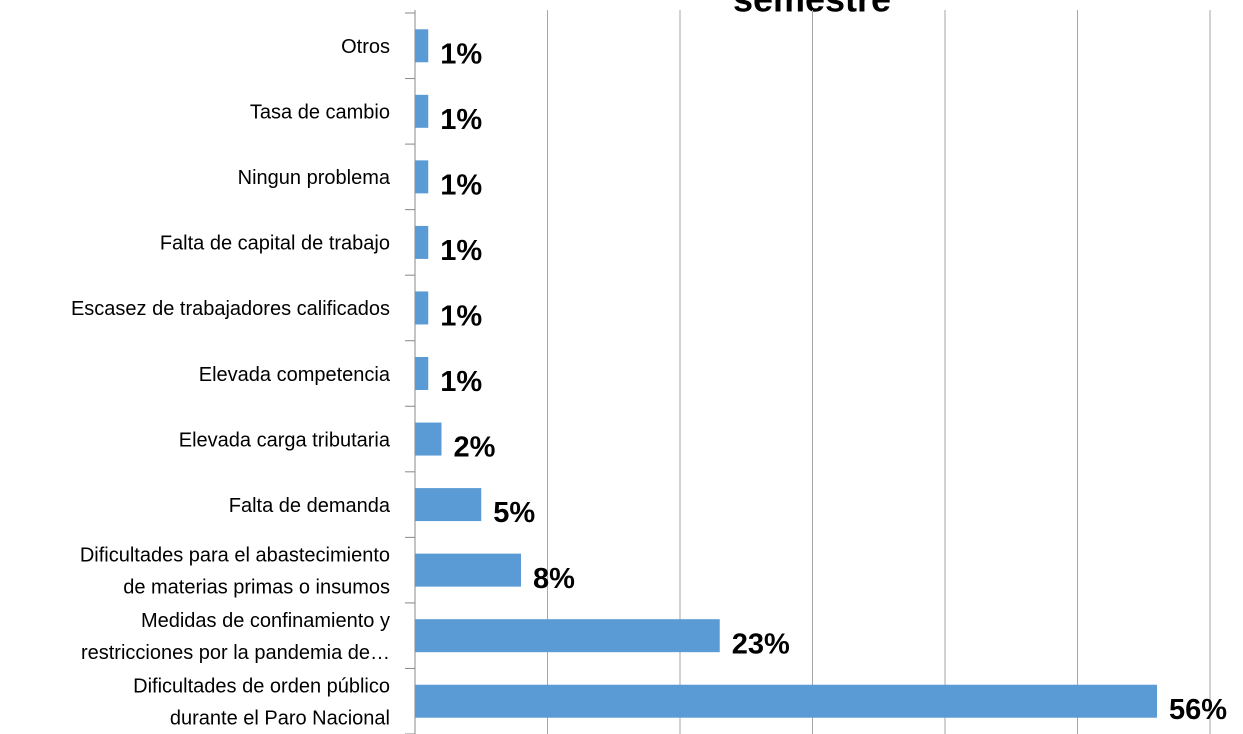  What do you see at coordinates (310, 506) in the screenshot?
I see `y-tick-label: Falta de demanda` at bounding box center [310, 506].